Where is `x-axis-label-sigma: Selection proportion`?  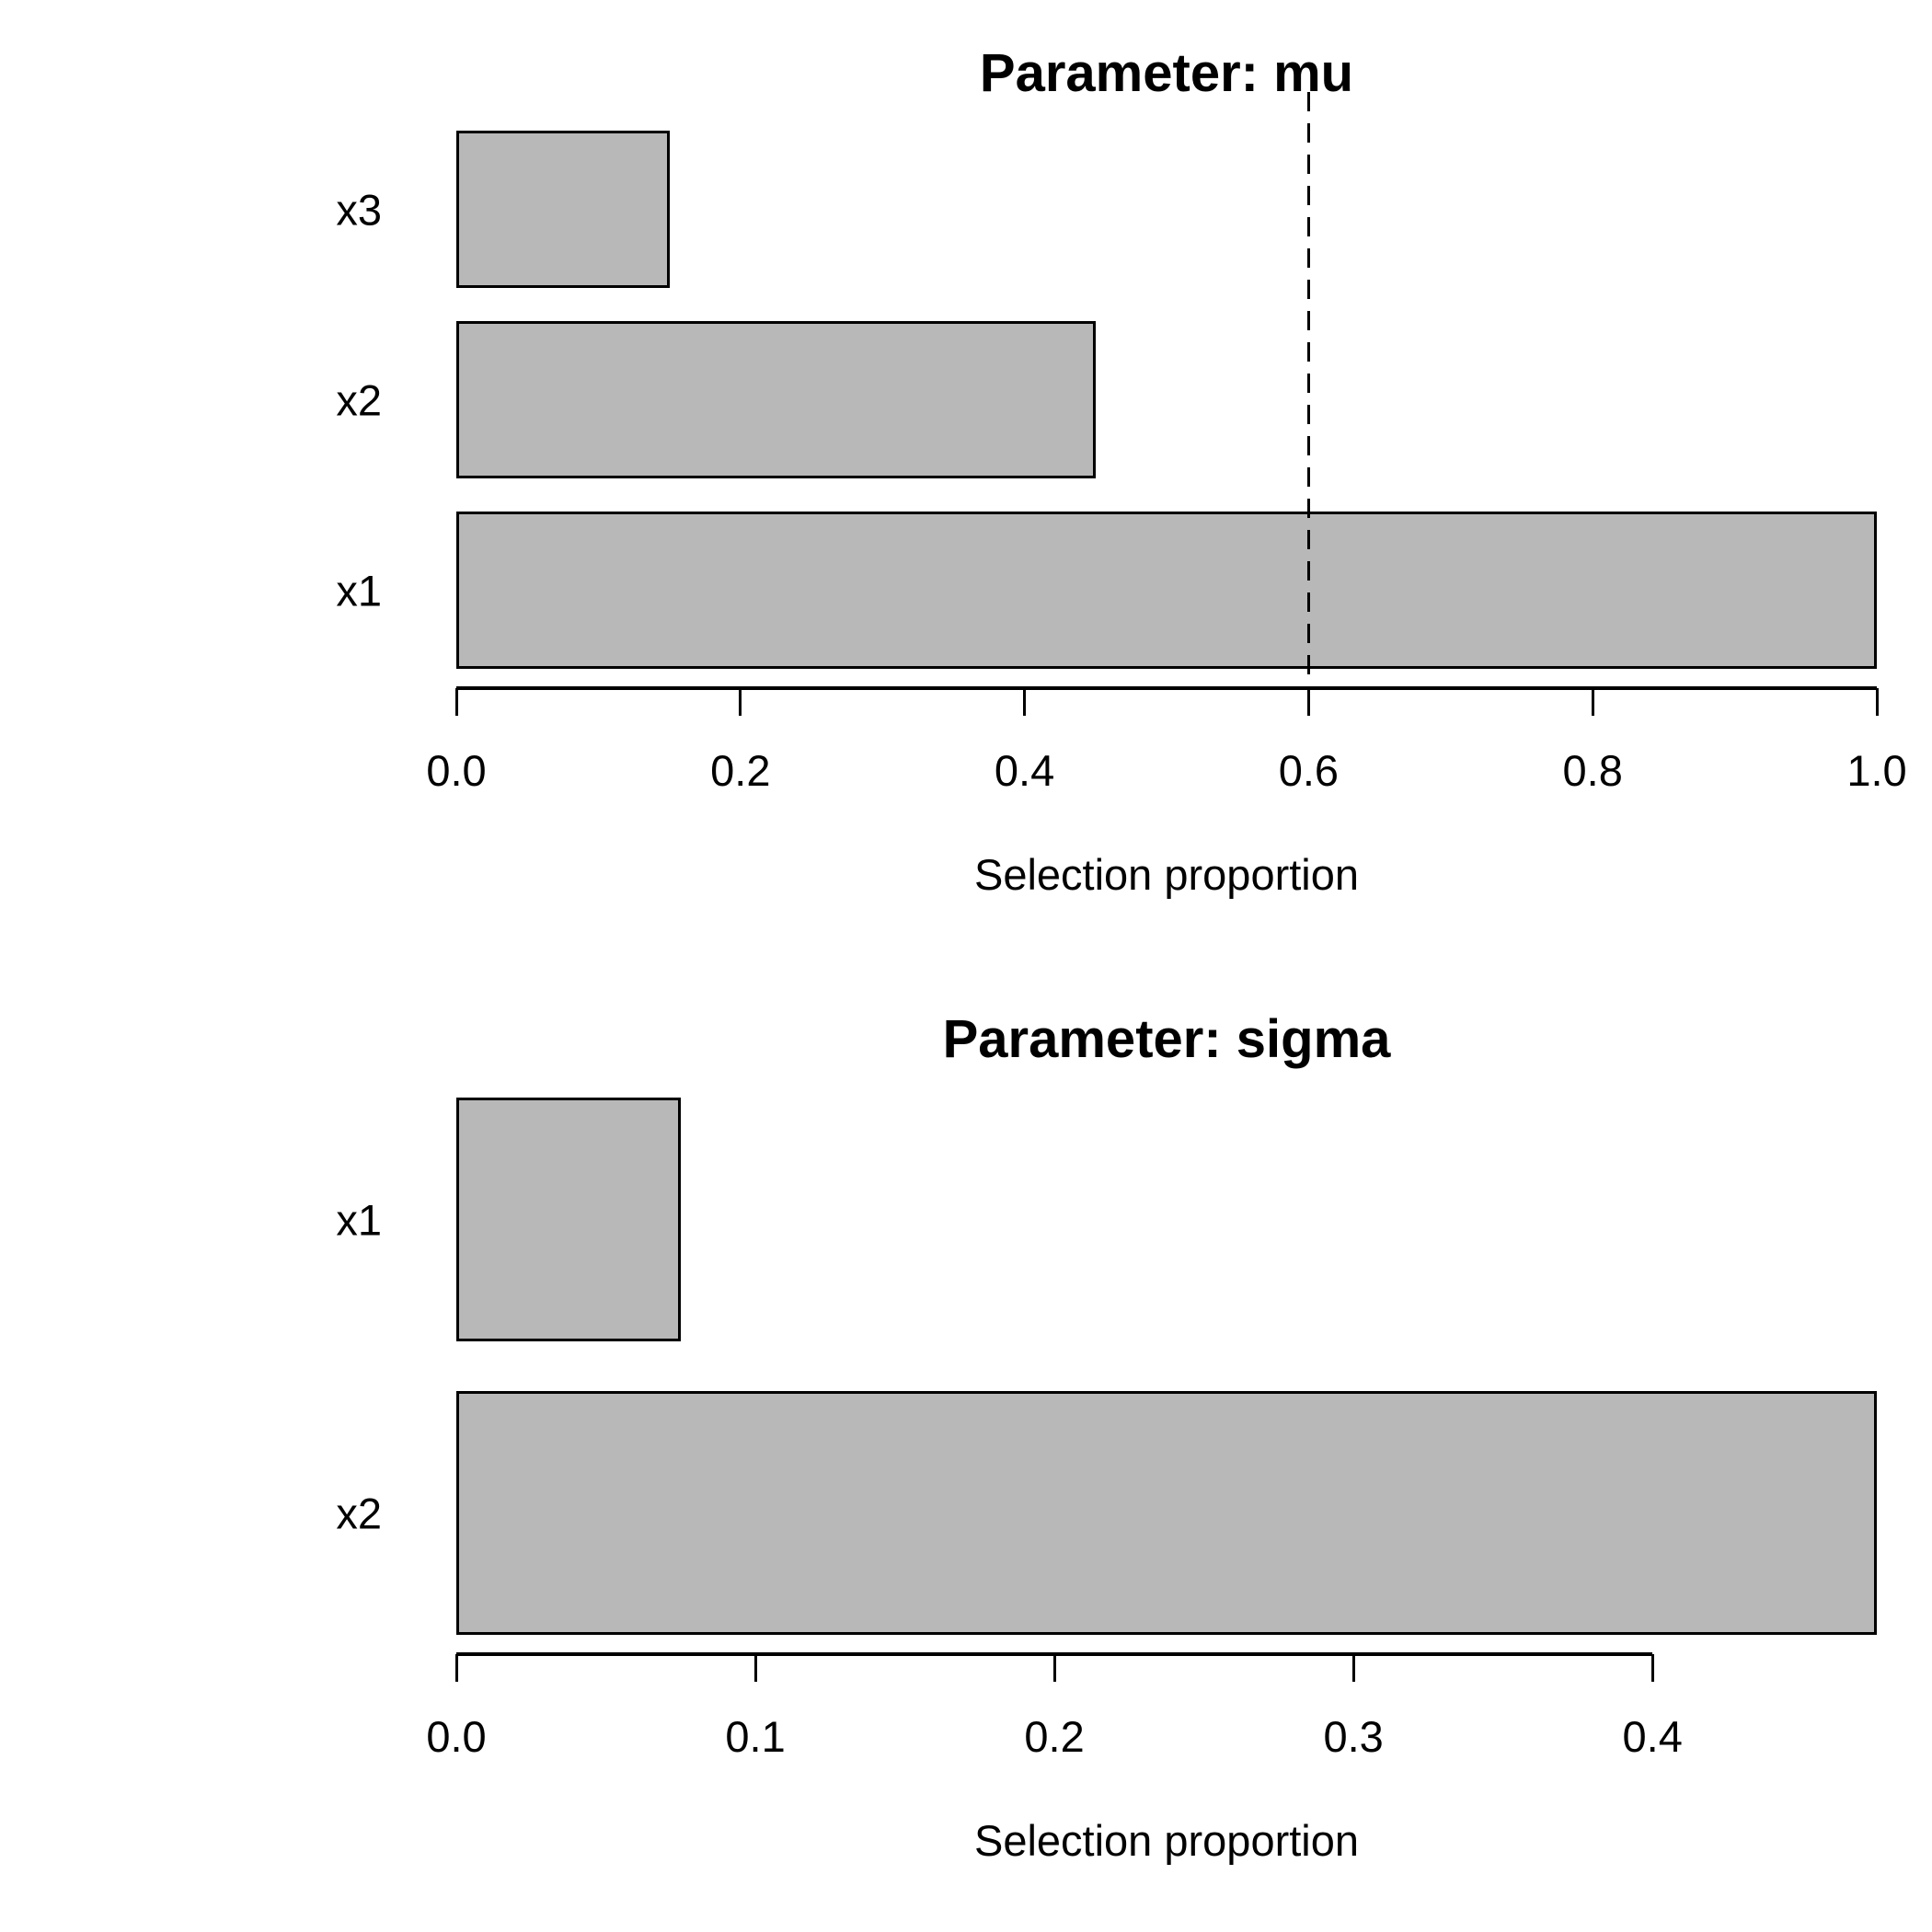
x-axis-label-sigma: Selection proportion is located at coordinates (1166, 1840).